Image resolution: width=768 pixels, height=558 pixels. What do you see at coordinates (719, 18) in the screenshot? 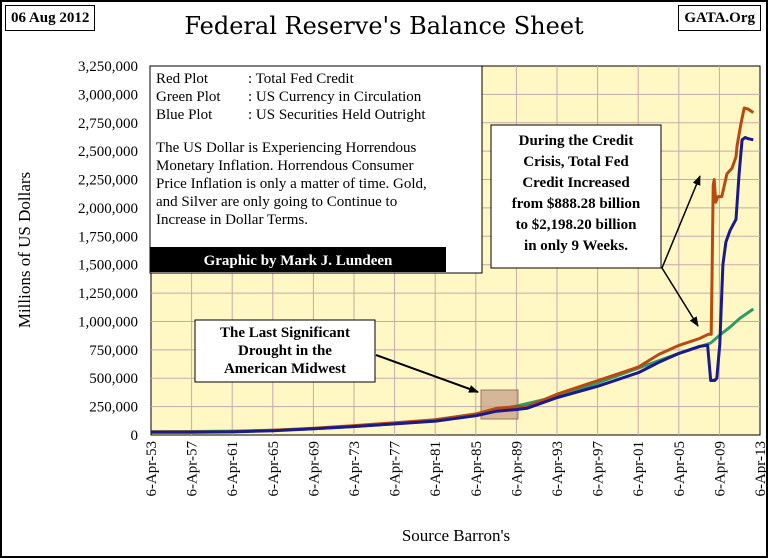
I see `source-badge: GATA.Org` at bounding box center [719, 18].